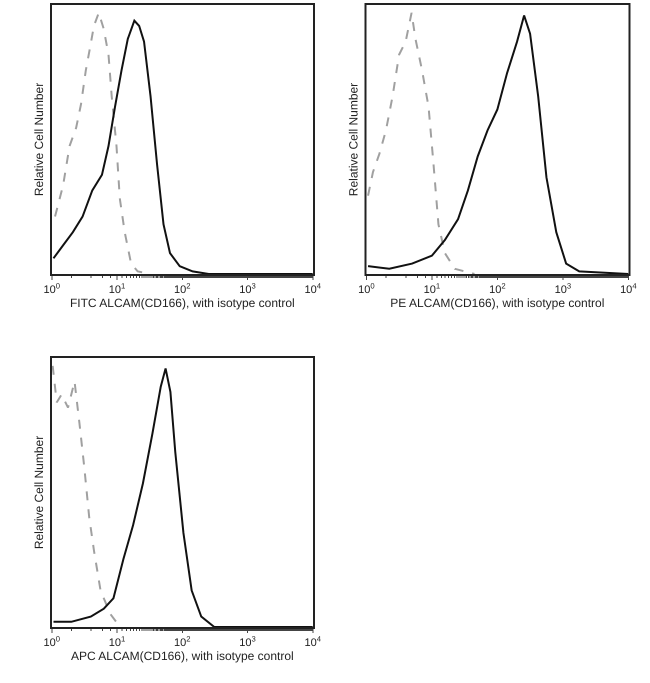 This screenshot has width=650, height=683. I want to click on x-axis-title: PE ALCAM(CD166), with isotype control, so click(497, 303).